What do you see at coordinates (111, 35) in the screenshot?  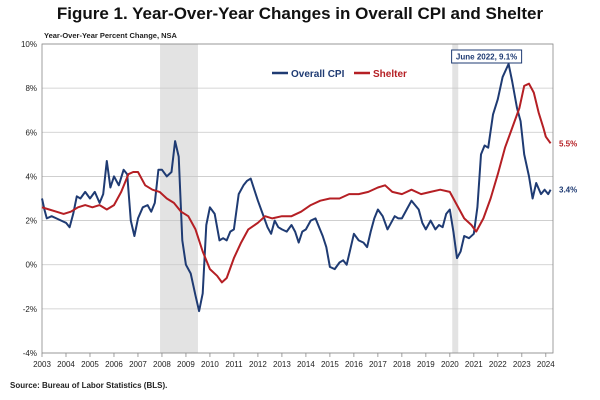 I see `chart-subtitle: Year-Over-Year Percent Change, NSA` at bounding box center [111, 35].